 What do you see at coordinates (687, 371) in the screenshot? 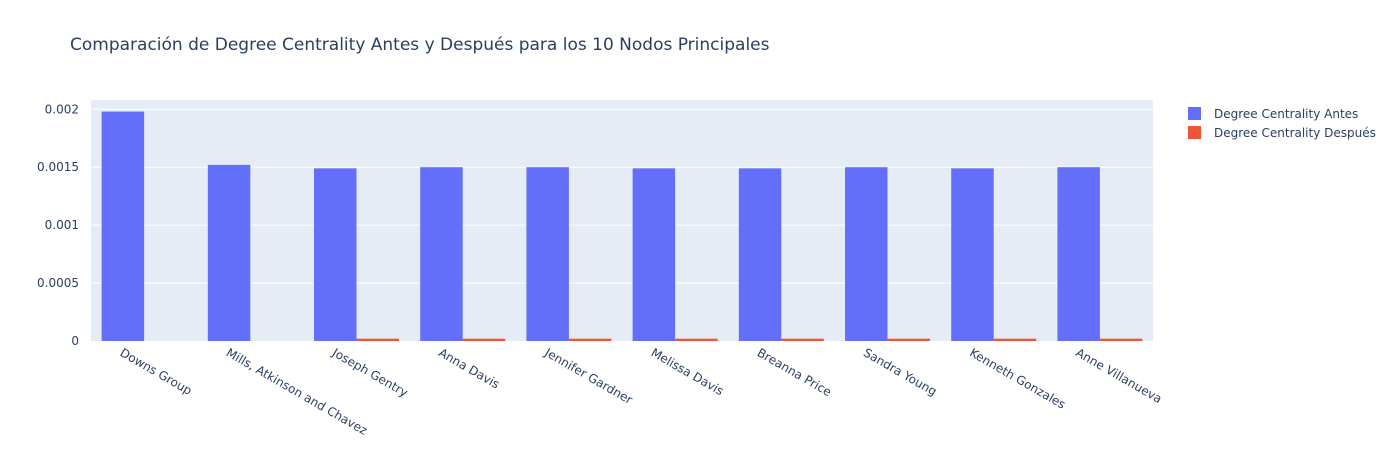
I see `x-tick-label: Melissa Davis` at bounding box center [687, 371].